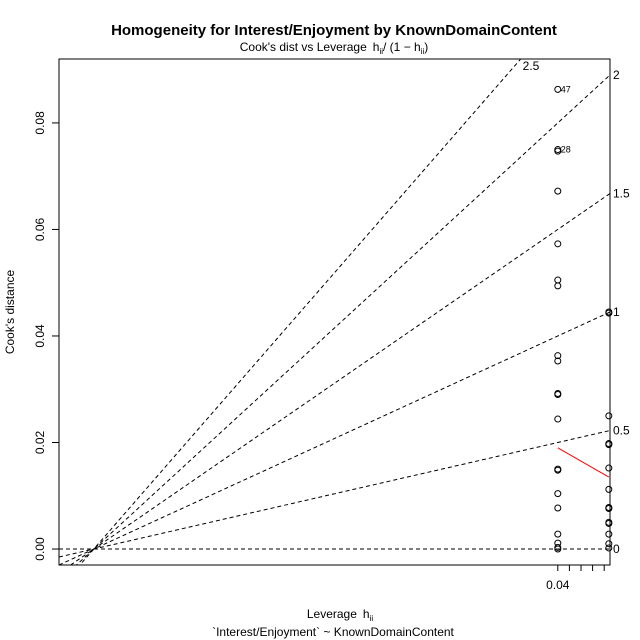  Describe the element at coordinates (40, 229) in the screenshot. I see `y-tick-label: 0.06` at that location.